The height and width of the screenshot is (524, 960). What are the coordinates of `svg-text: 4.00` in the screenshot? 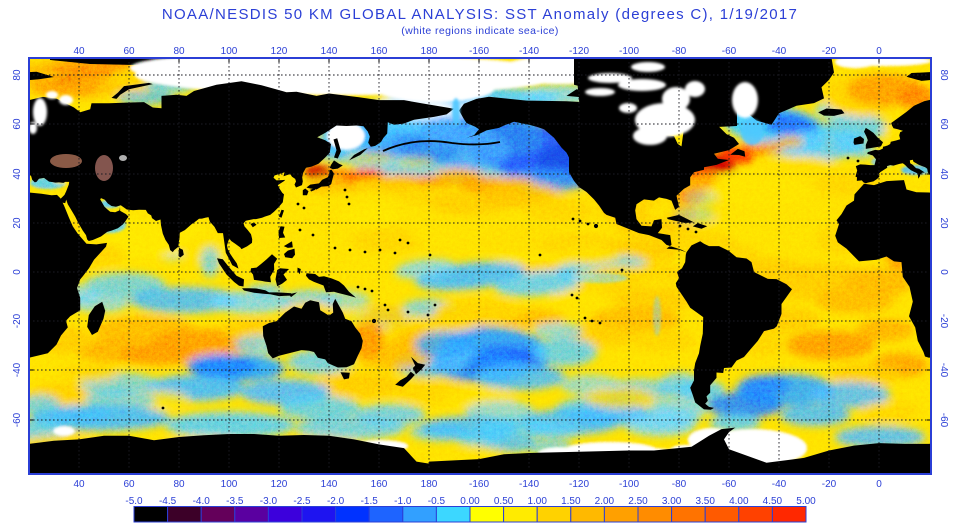 It's located at (739, 501).